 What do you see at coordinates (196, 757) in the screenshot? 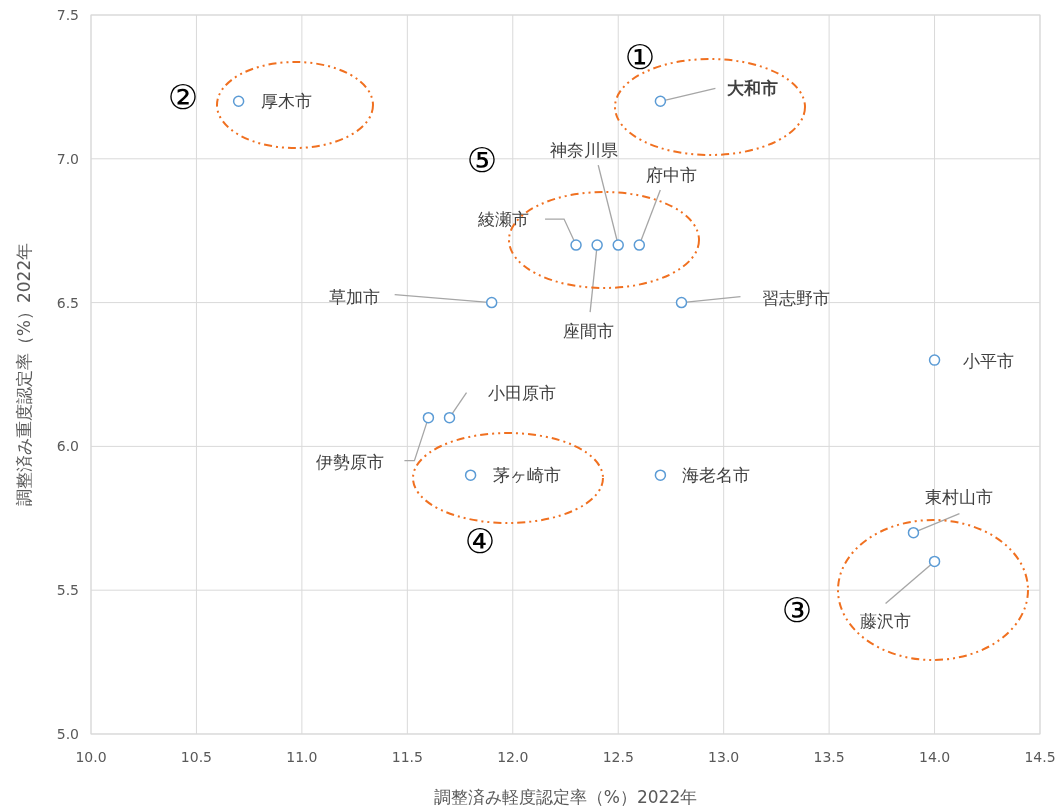
I see `x-tick-label: 10.5` at bounding box center [196, 757].